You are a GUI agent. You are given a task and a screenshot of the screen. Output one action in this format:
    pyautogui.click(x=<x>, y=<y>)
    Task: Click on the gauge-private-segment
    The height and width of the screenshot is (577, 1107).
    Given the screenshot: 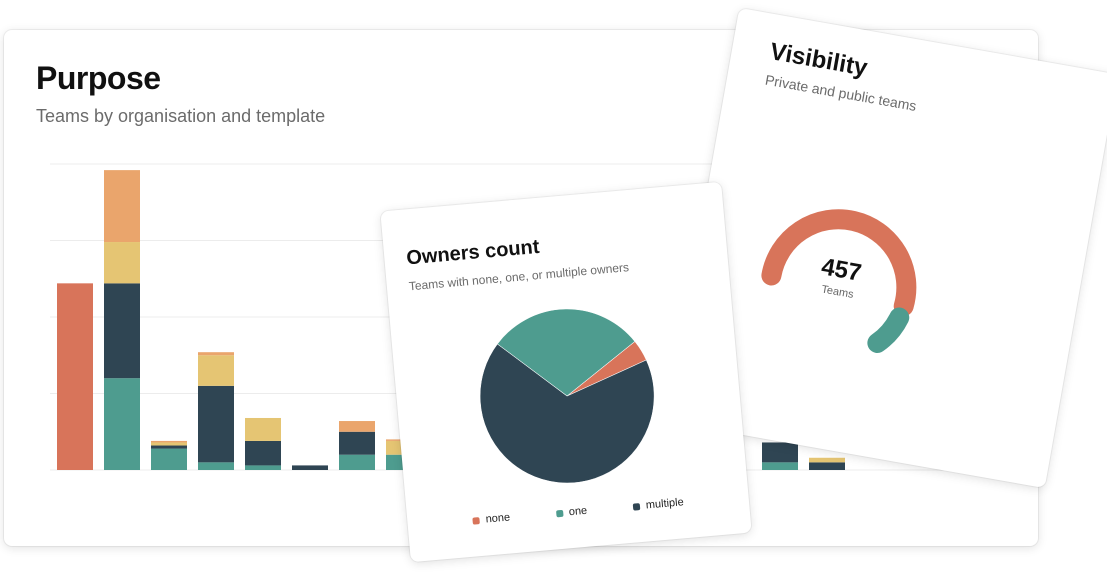 What is the action you would take?
    pyautogui.click(x=839, y=263)
    